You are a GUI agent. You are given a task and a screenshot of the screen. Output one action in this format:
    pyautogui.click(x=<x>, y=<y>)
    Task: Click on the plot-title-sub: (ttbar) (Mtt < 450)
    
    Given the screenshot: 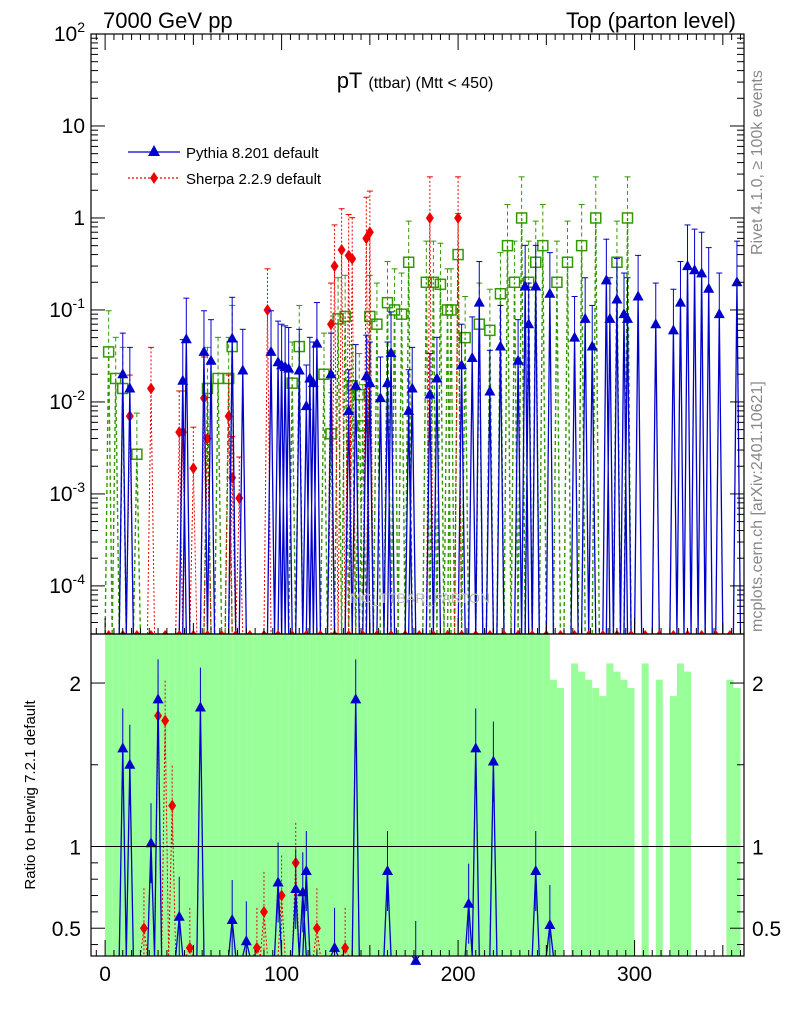 What is the action you would take?
    pyautogui.click(x=430, y=83)
    